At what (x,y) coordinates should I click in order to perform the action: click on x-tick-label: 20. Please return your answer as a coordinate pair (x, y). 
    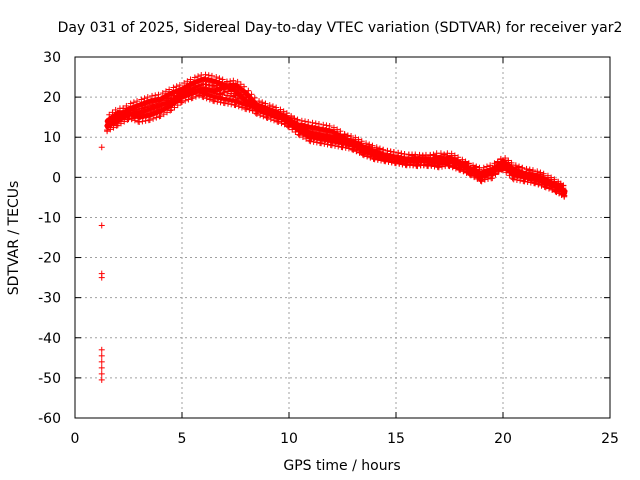
    Looking at the image, I should click on (503, 439).